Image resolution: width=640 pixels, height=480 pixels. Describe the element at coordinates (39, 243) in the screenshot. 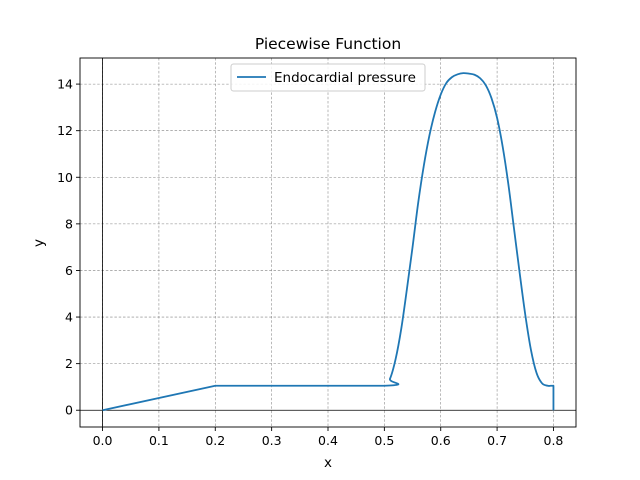

I see `y-axis-label: y` at that location.